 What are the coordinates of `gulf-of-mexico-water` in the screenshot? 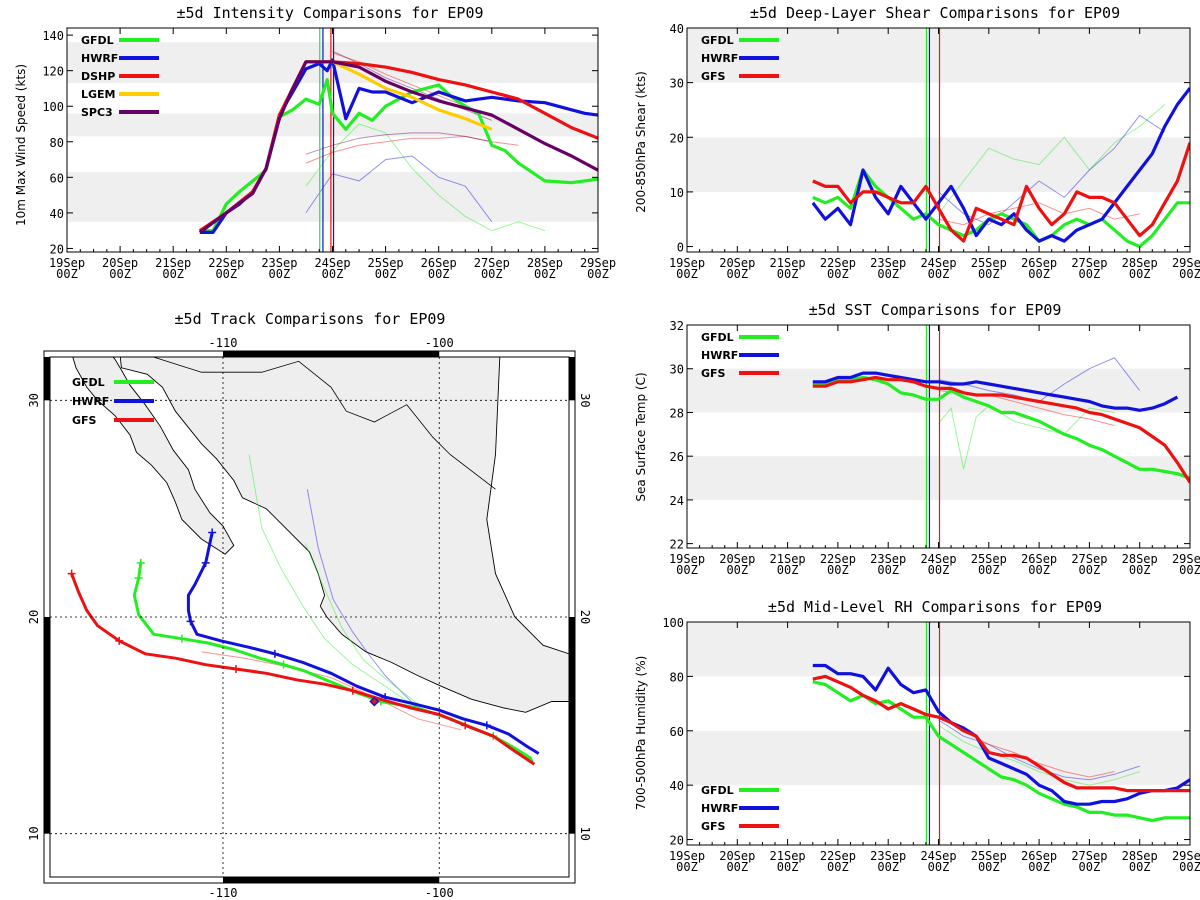 It's located at (527, 506).